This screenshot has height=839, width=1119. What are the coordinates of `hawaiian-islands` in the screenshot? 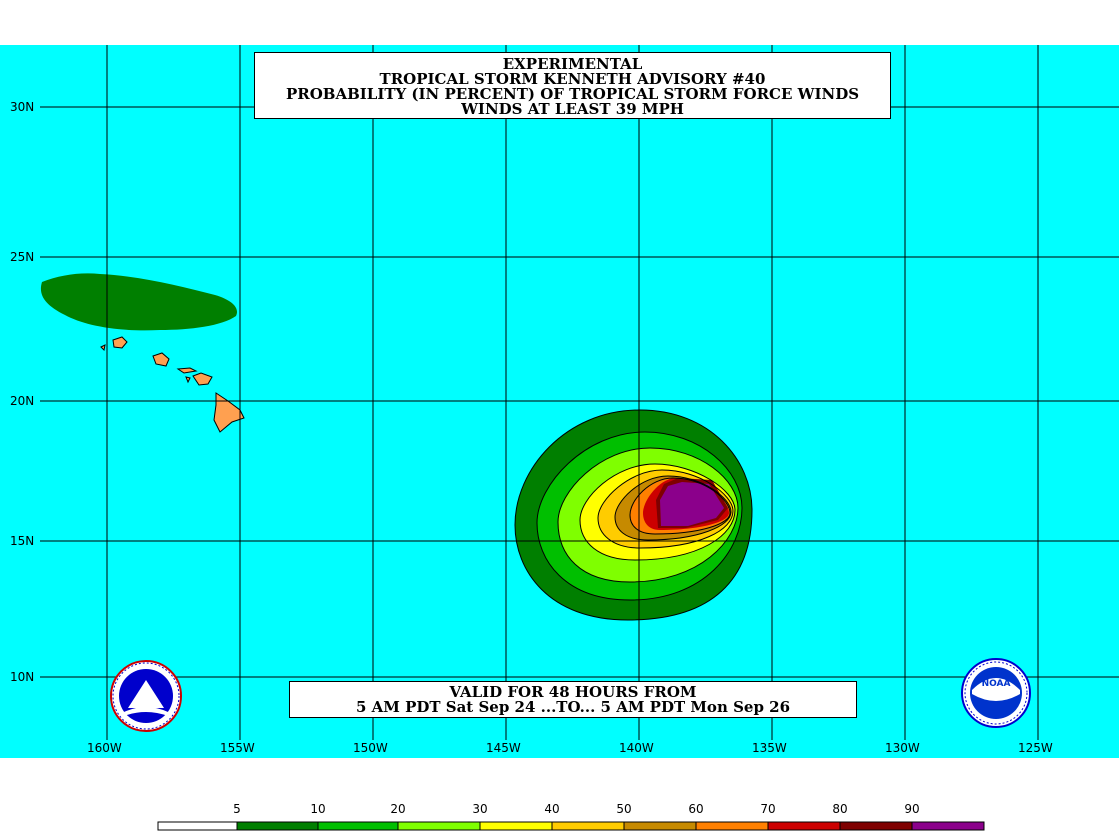 It's located at (172, 384).